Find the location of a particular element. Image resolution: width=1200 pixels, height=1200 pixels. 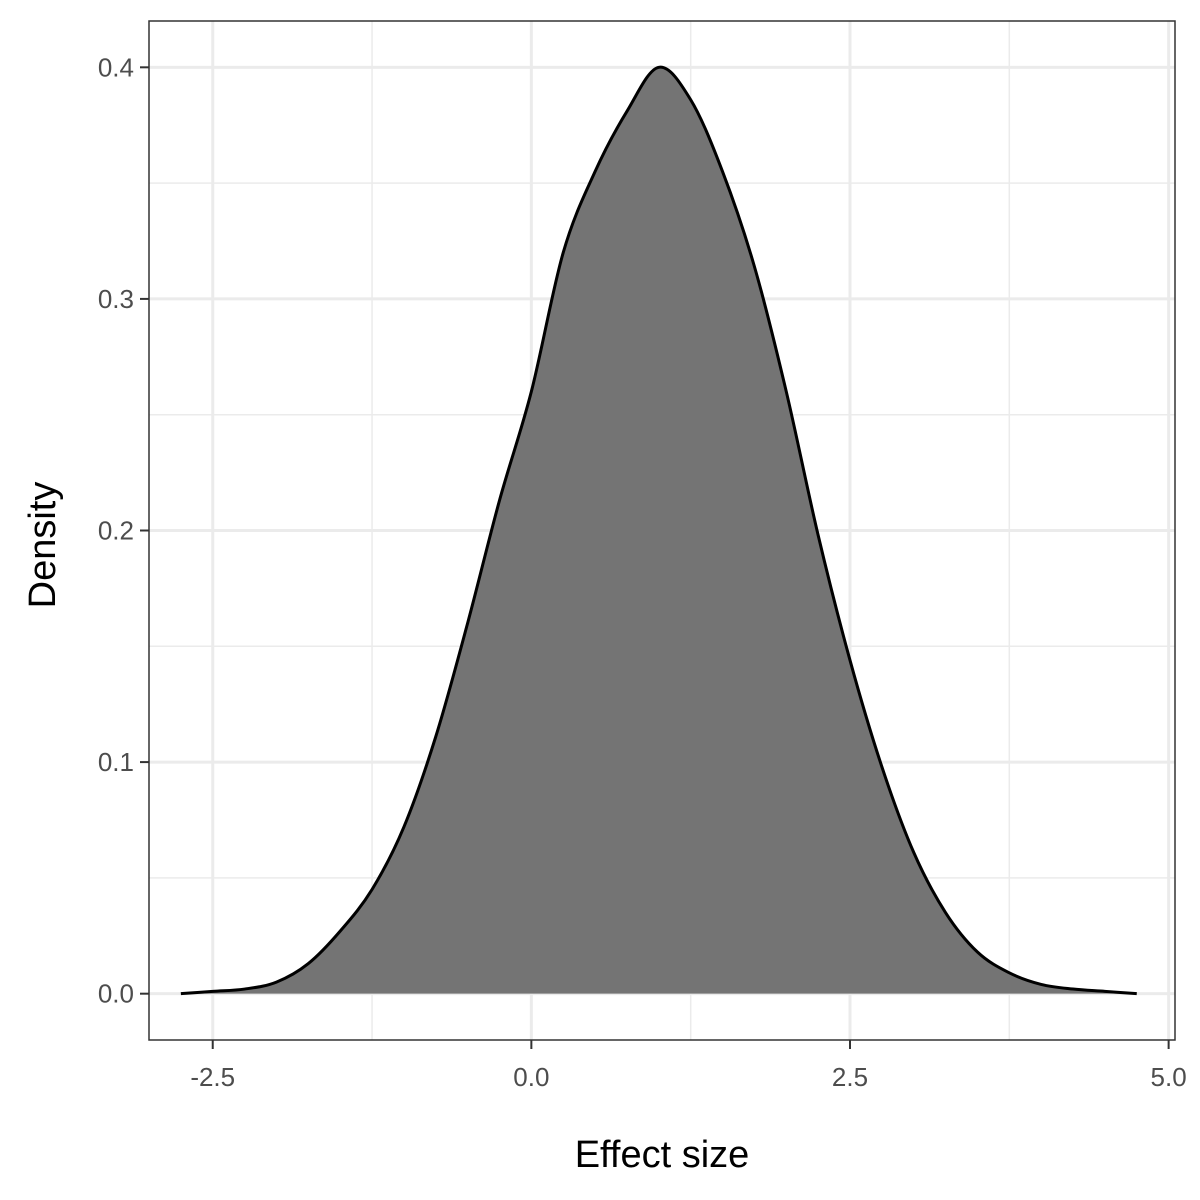

x-axis-ticks: -2.5 0.0 2.5 5.0 is located at coordinates (688, 1066).